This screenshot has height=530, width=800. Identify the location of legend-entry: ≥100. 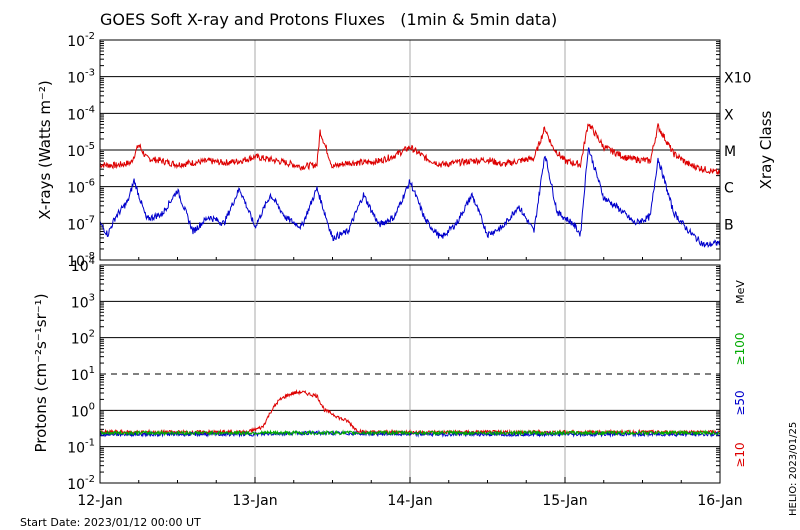
(740, 349).